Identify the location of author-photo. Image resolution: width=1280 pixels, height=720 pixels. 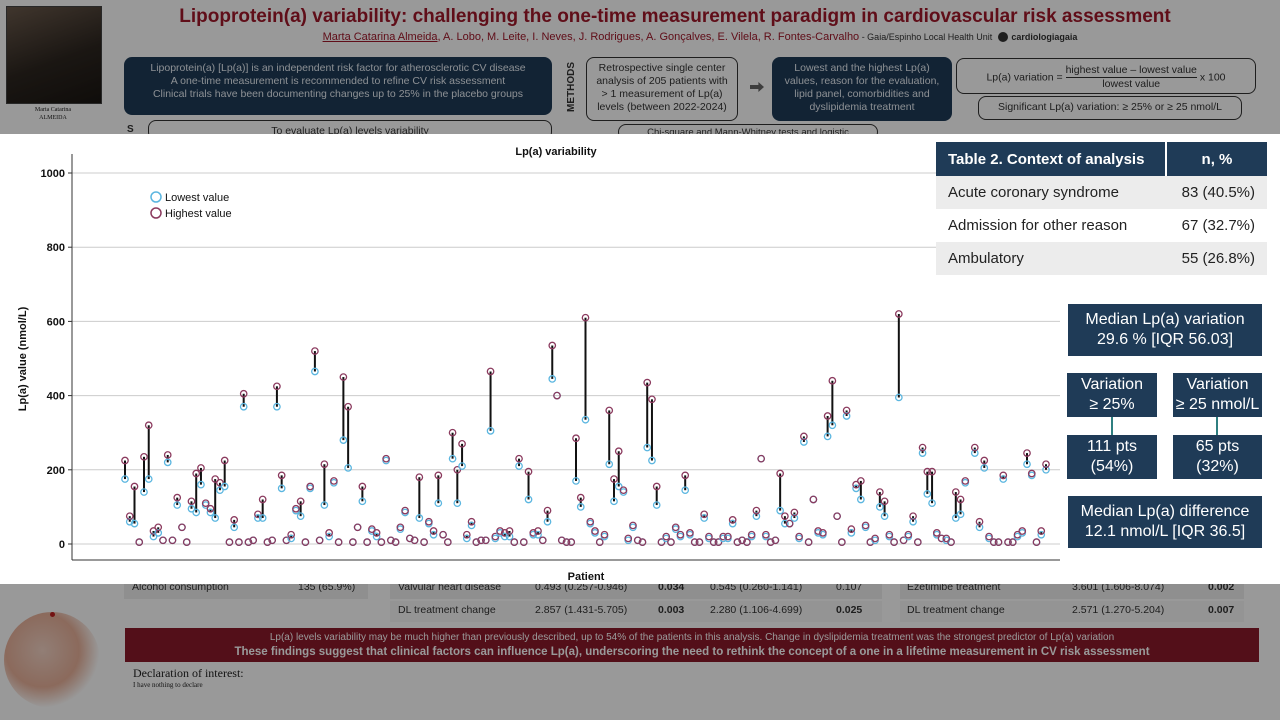
(54, 55).